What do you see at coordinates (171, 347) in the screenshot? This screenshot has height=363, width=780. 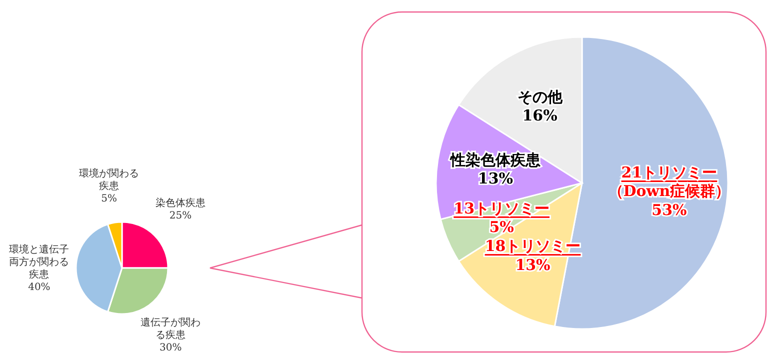 I see `data-label: 30%` at bounding box center [171, 347].